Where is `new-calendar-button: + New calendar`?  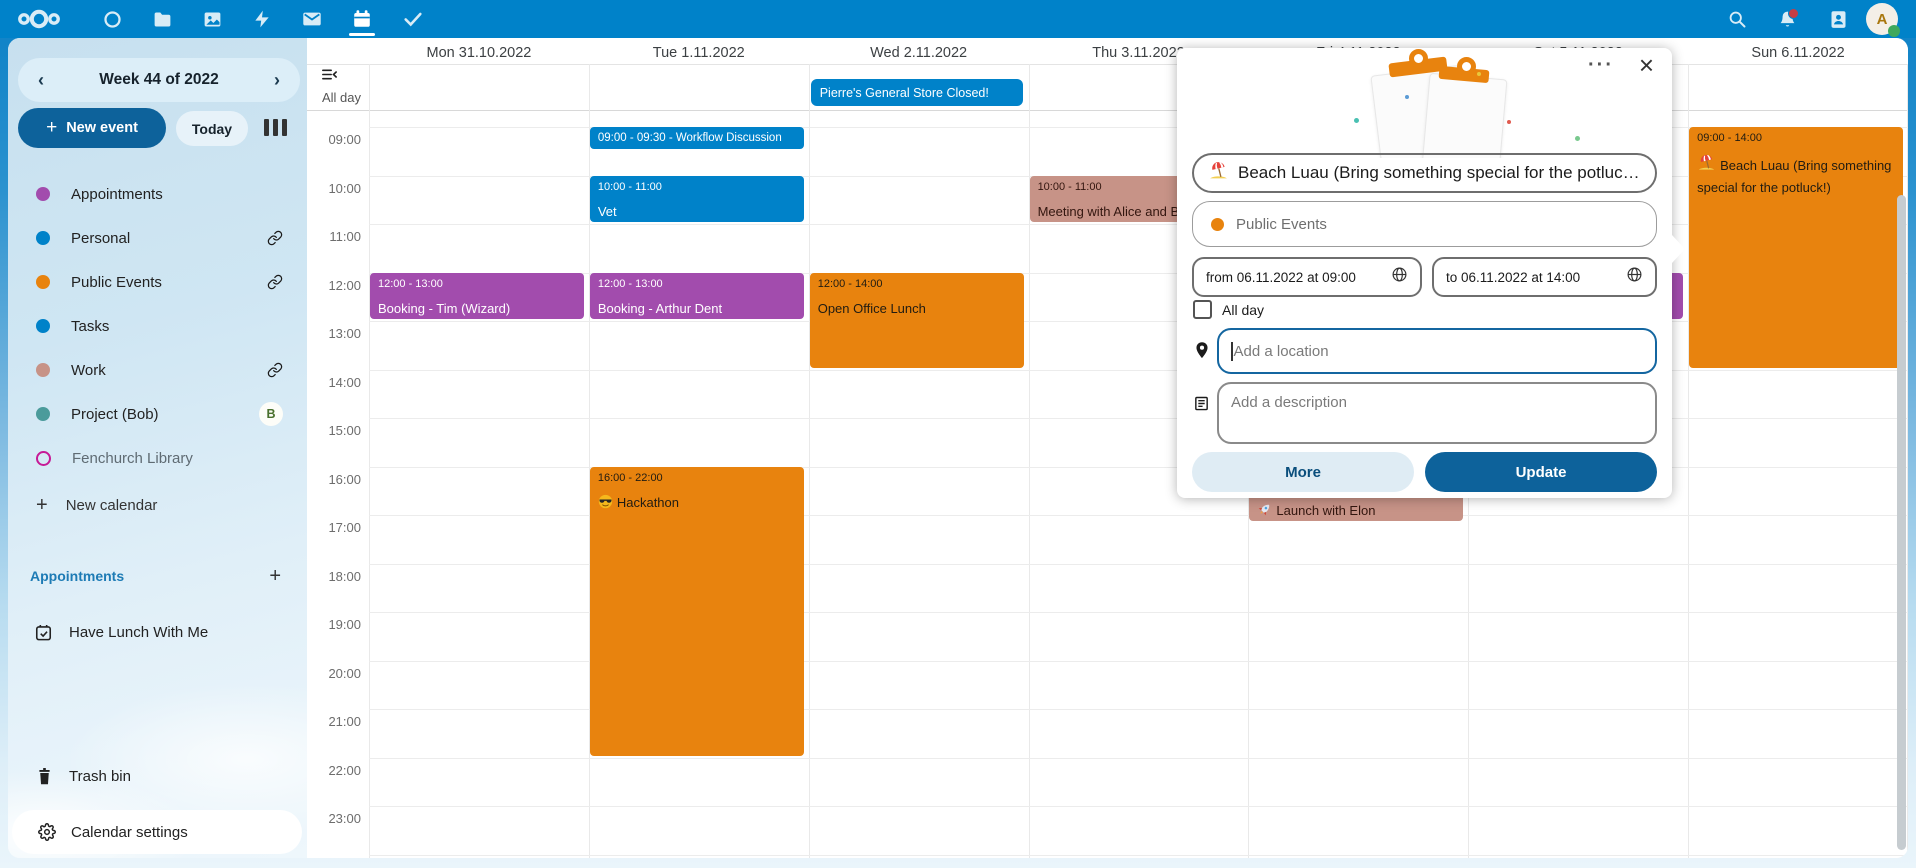
new-calendar-button: + New calendar is located at coordinates (157, 505).